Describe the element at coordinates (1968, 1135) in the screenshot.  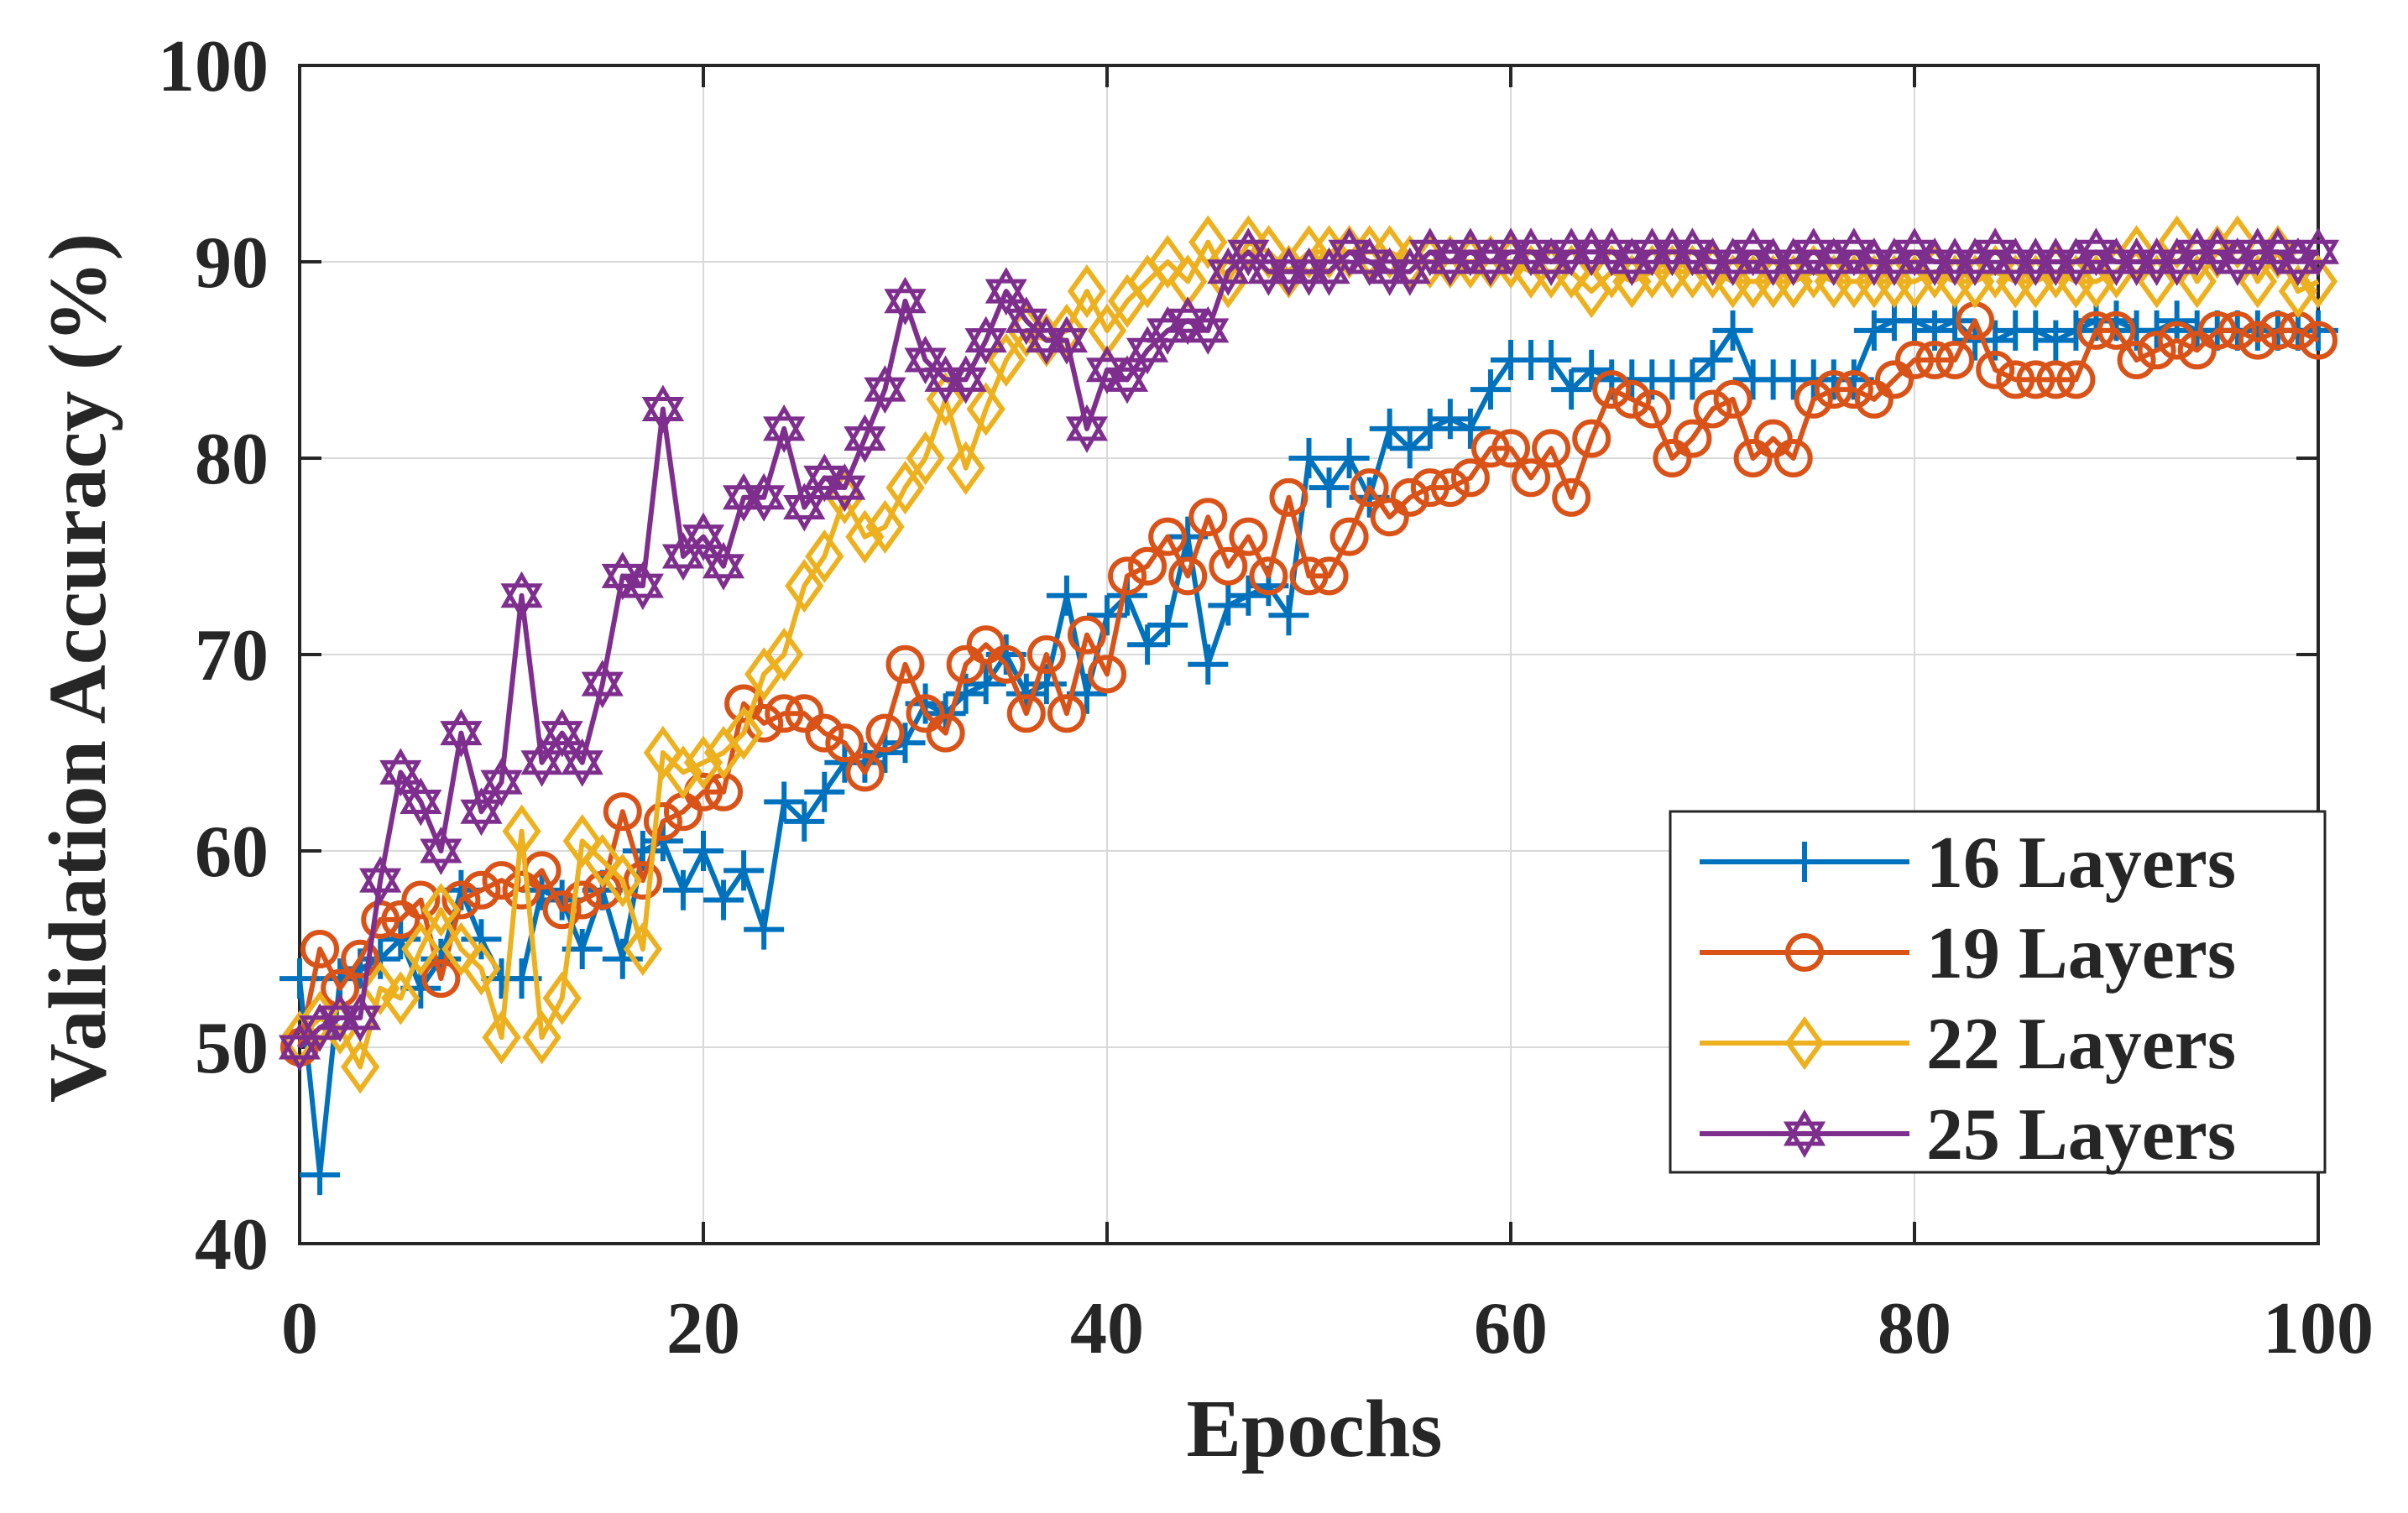
I see `legend-item: 25 Layers` at that location.